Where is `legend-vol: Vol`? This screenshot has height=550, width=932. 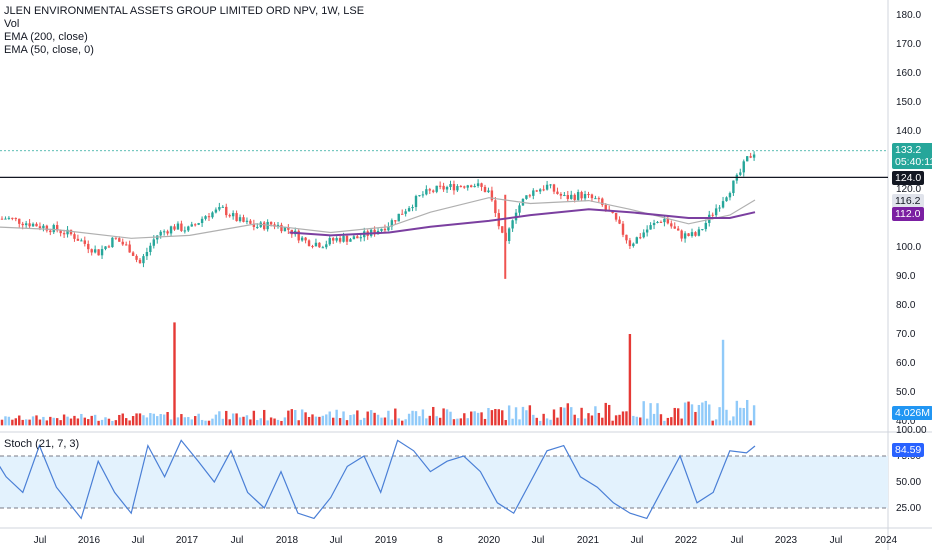
legend-vol: Vol is located at coordinates (12, 24).